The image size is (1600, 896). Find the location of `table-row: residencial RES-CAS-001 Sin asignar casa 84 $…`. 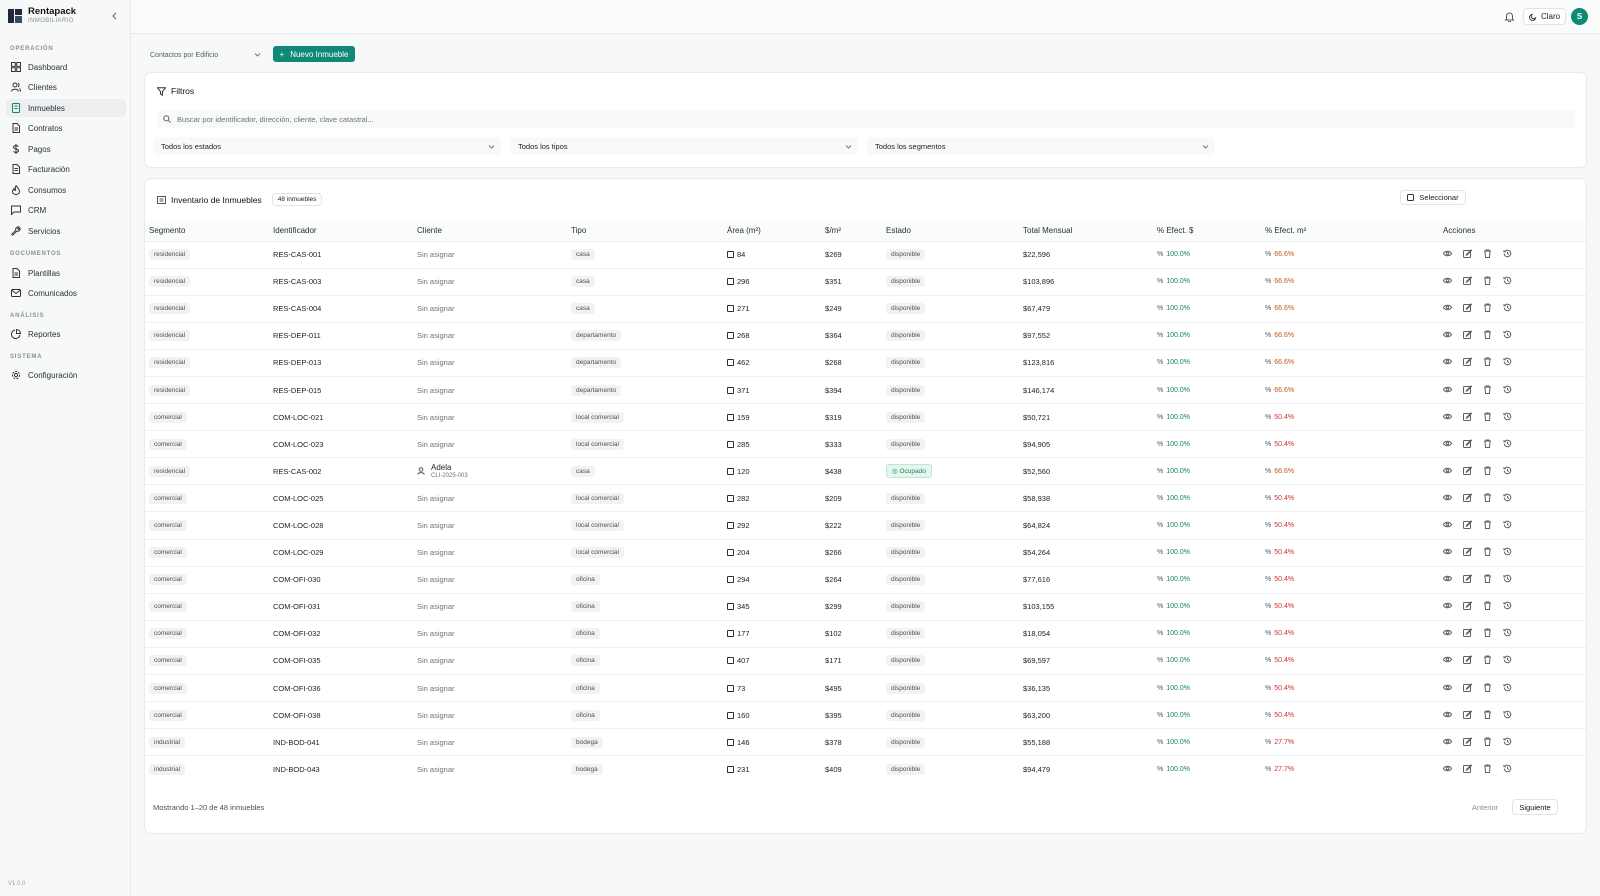

table-row: residencial RES-CAS-001 Sin asignar casa 84 $… is located at coordinates (865, 254).